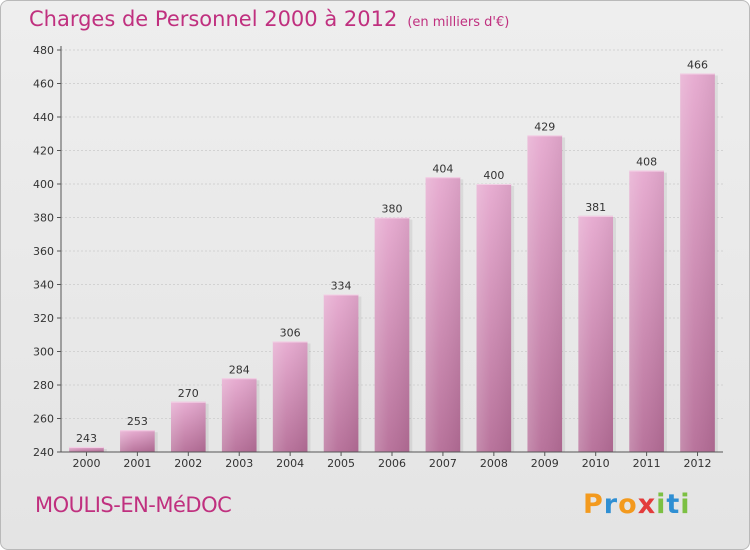  Describe the element at coordinates (43, 318) in the screenshot. I see `y-tick-label: 320` at that location.